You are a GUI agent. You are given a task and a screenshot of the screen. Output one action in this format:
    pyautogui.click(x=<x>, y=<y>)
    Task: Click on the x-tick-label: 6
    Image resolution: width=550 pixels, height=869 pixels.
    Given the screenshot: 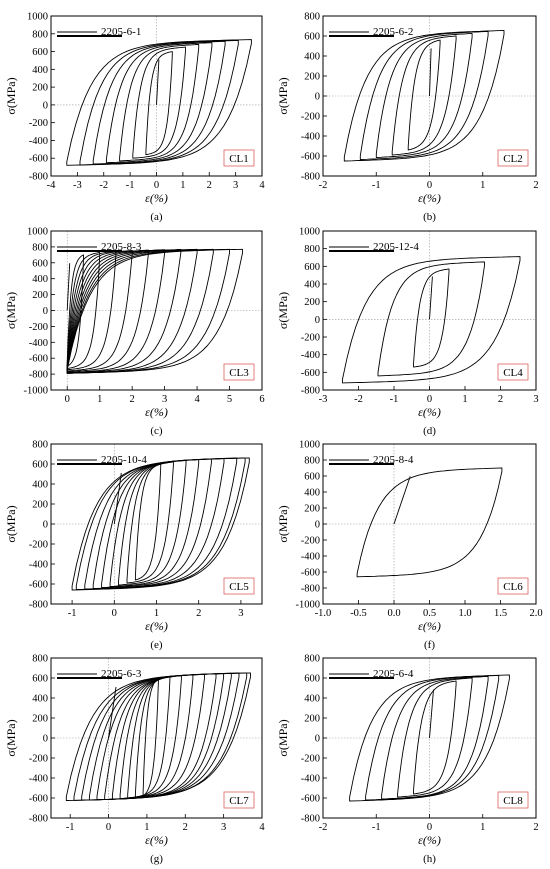 What is the action you would take?
    pyautogui.click(x=261, y=399)
    